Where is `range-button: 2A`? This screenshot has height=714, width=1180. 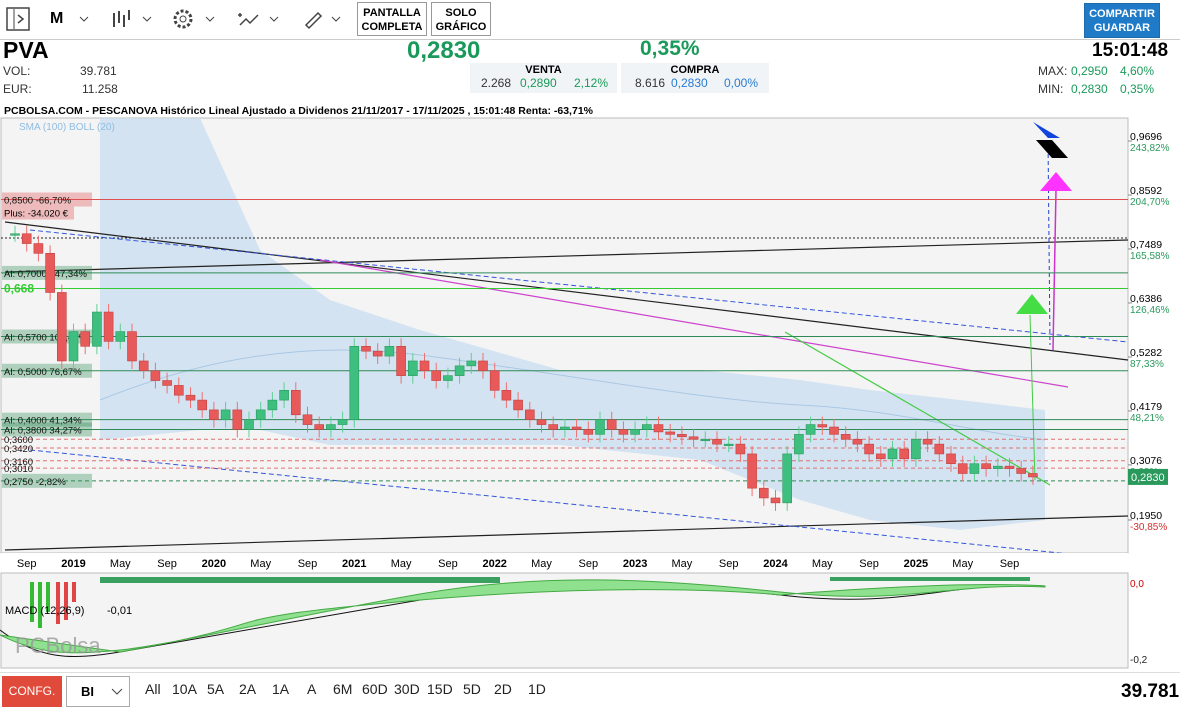
range-button: 2A is located at coordinates (248, 689).